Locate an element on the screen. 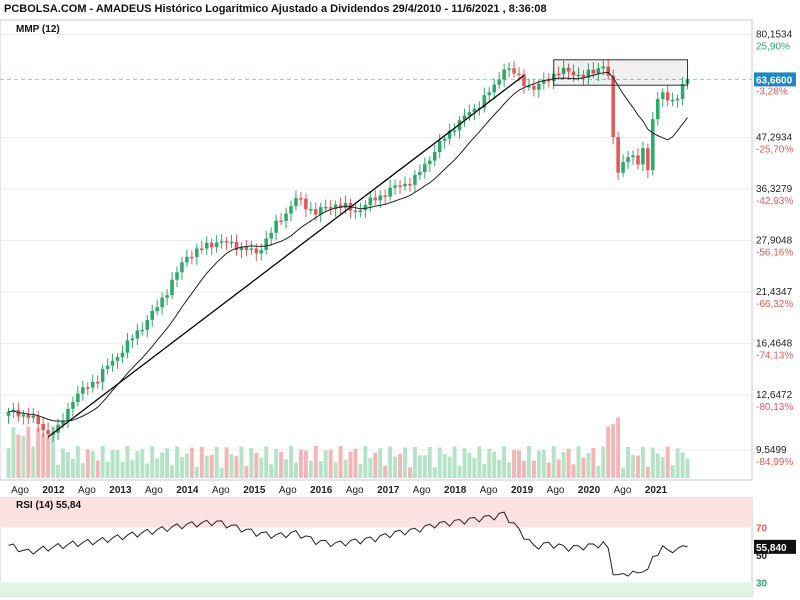 This screenshot has width=800, height=600. price-axis-label-7: 12,6472 is located at coordinates (774, 395).